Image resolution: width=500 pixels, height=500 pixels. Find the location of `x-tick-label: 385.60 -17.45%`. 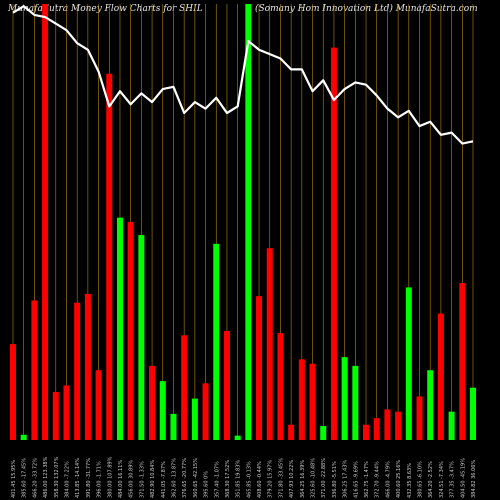

x-tick-label: 385.60 -17.45% is located at coordinates (25, 478).